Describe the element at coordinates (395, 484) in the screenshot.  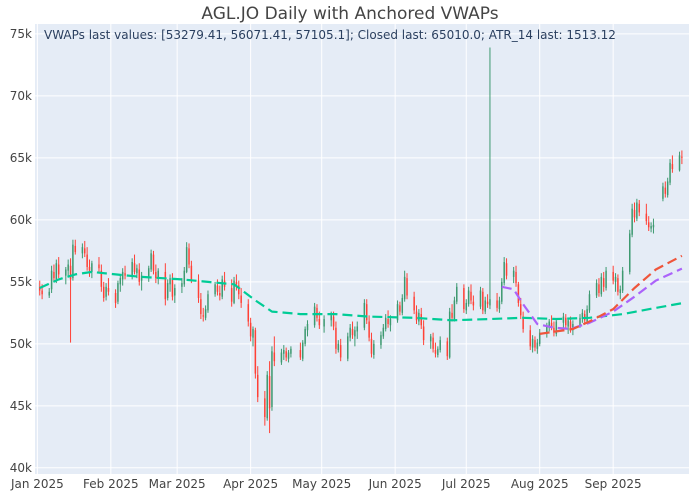
I see `x-tick-label: Jun 2025` at that location.